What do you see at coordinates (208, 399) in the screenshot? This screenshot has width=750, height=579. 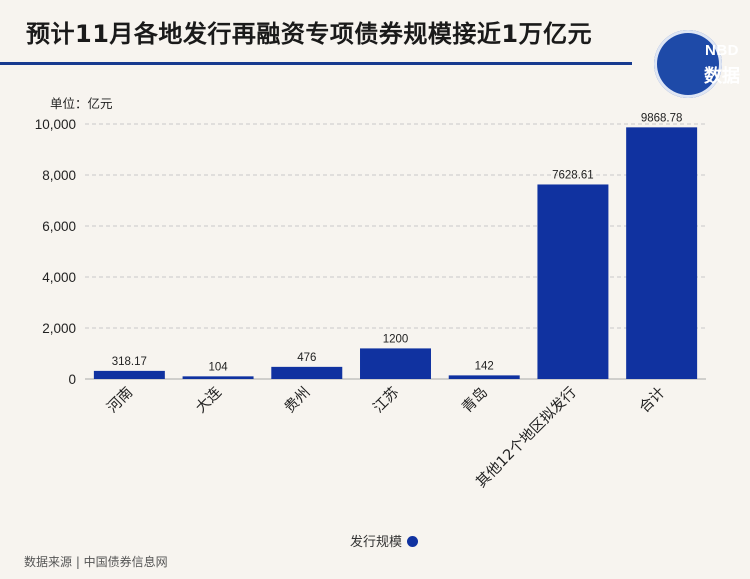 I see `x-tick-label: 大连` at bounding box center [208, 399].